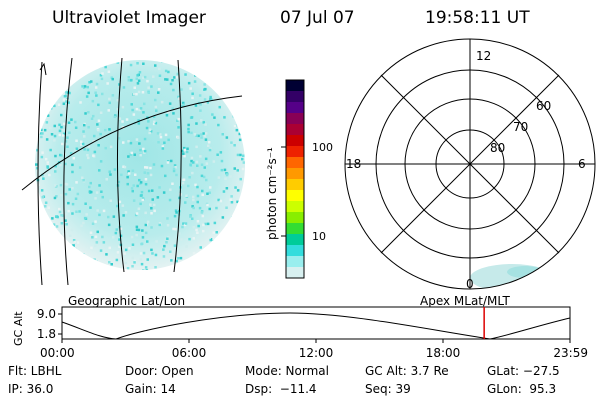 The width and height of the screenshot is (600, 400). What do you see at coordinates (470, 284) in the screenshot?
I see `polar-label-0: 0` at bounding box center [470, 284].